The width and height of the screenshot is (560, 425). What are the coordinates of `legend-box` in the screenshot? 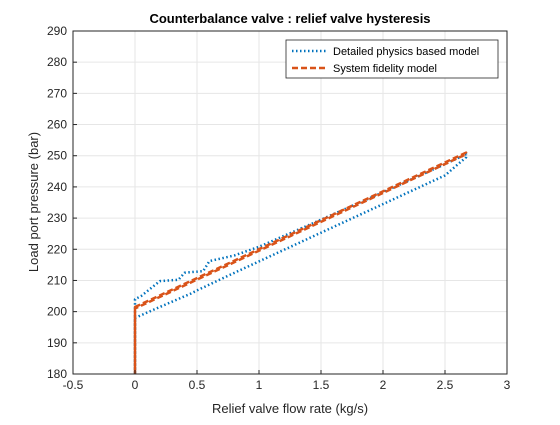 It's located at (392, 59).